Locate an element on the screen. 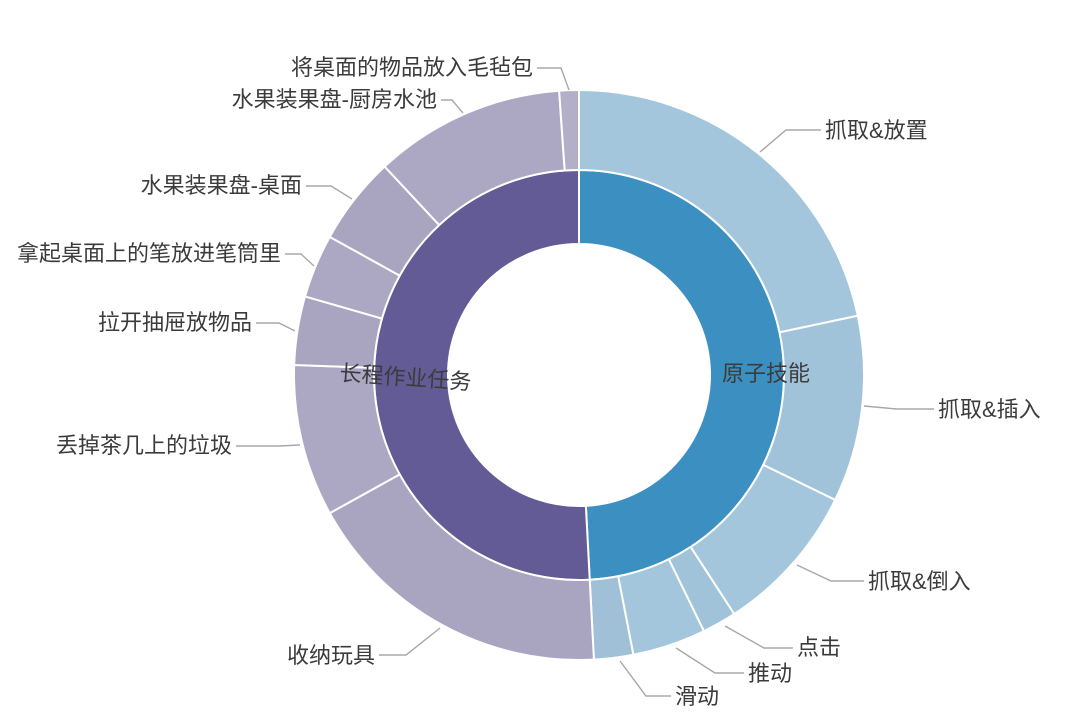 The height and width of the screenshot is (720, 1080). segment-callout-label: 丢掉茶几上的垃圾 is located at coordinates (144, 445).